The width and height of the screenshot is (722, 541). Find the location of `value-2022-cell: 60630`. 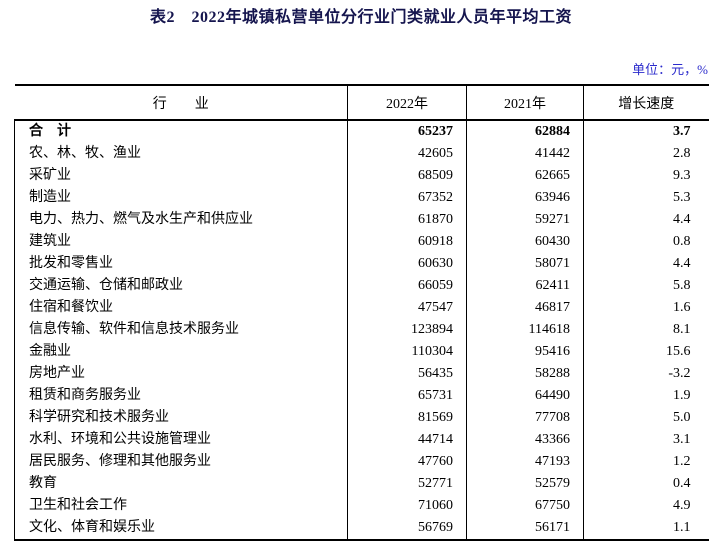

value-2022-cell: 60630 is located at coordinates (407, 264).